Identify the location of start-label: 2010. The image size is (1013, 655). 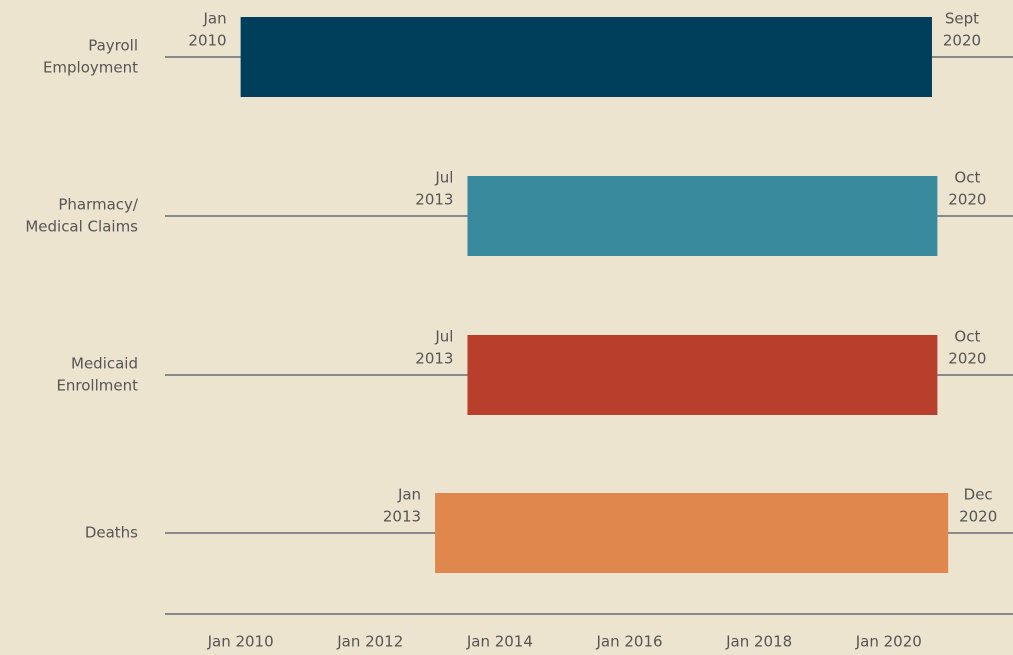
(207, 41).